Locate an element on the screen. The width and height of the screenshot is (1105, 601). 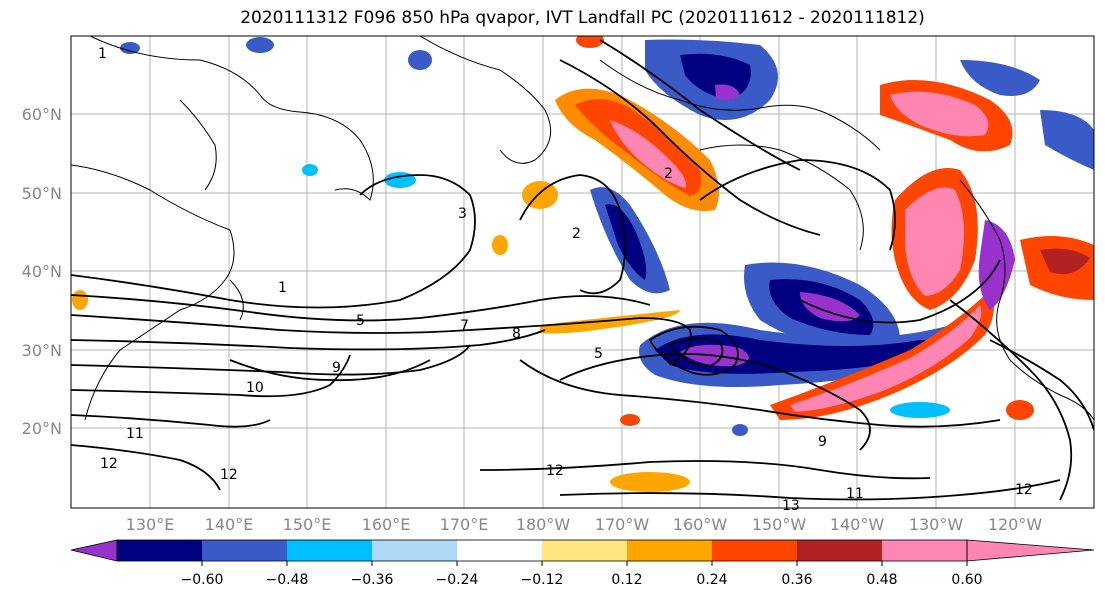
colorbar-tick-label: −0.24 is located at coordinates (457, 580).